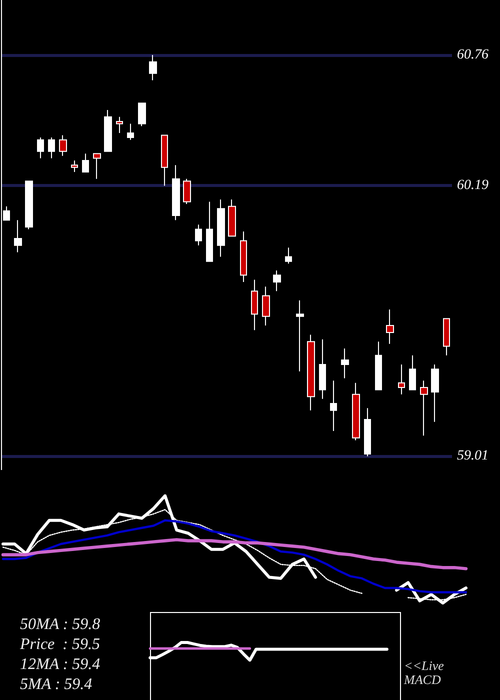 This screenshot has width=500, height=700. What do you see at coordinates (57, 685) in the screenshot?
I see `text: 5MA : 59.4` at bounding box center [57, 685].